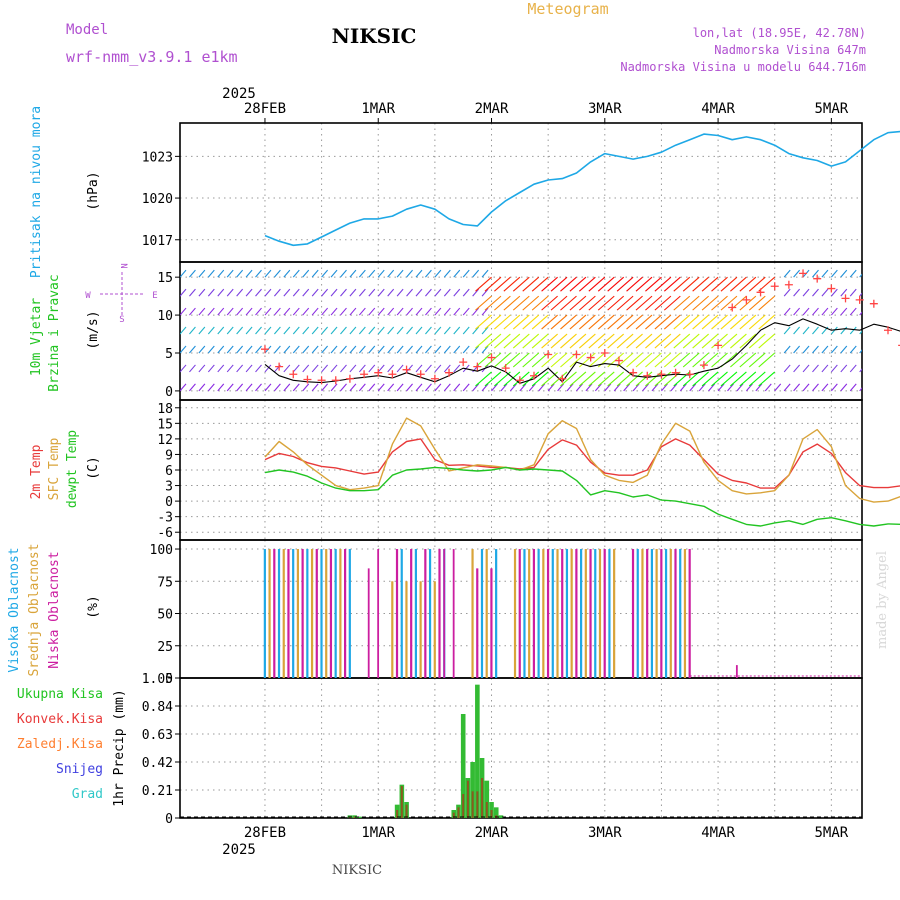 This screenshot has width=900, height=900. What do you see at coordinates (521, 748) in the screenshot?
I see `precip-frame` at bounding box center [521, 748].